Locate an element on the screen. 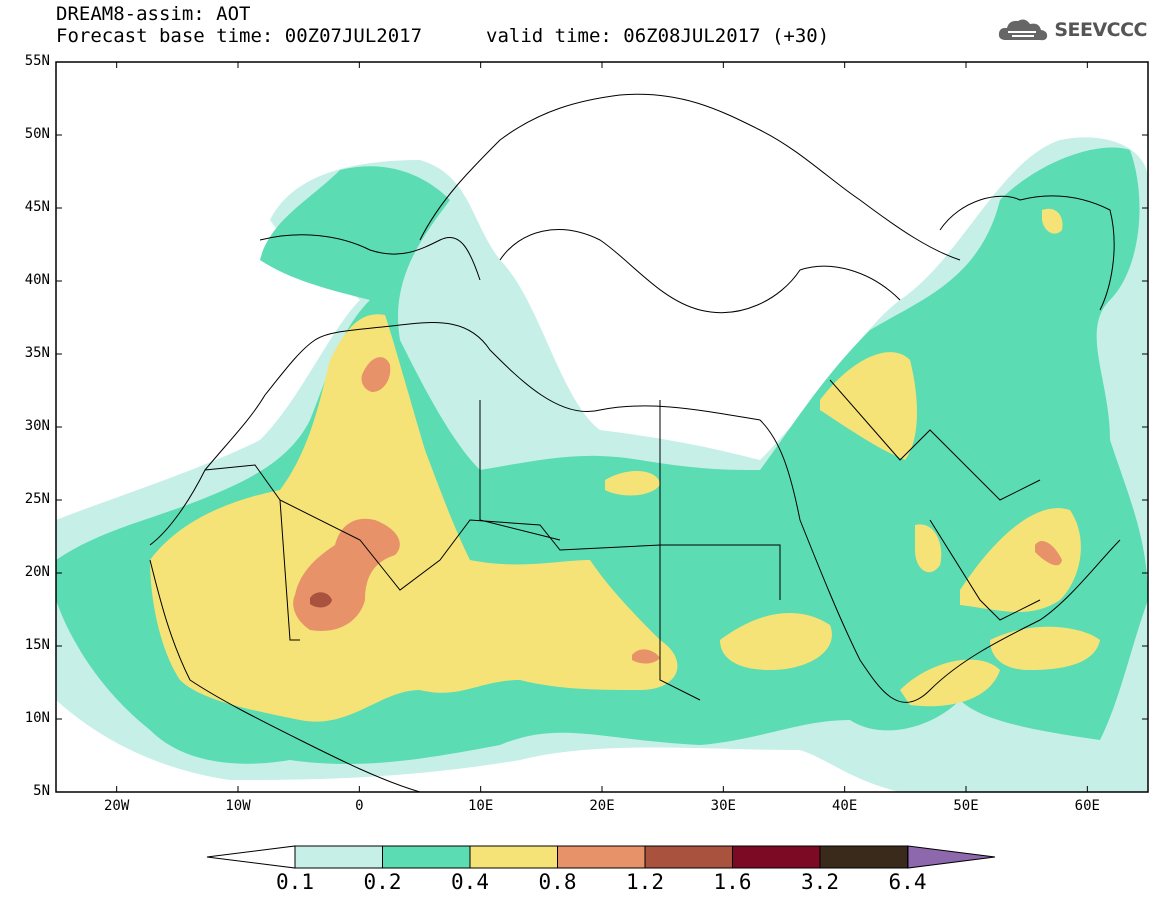  colorbar-label: 6.4 is located at coordinates (907, 882).